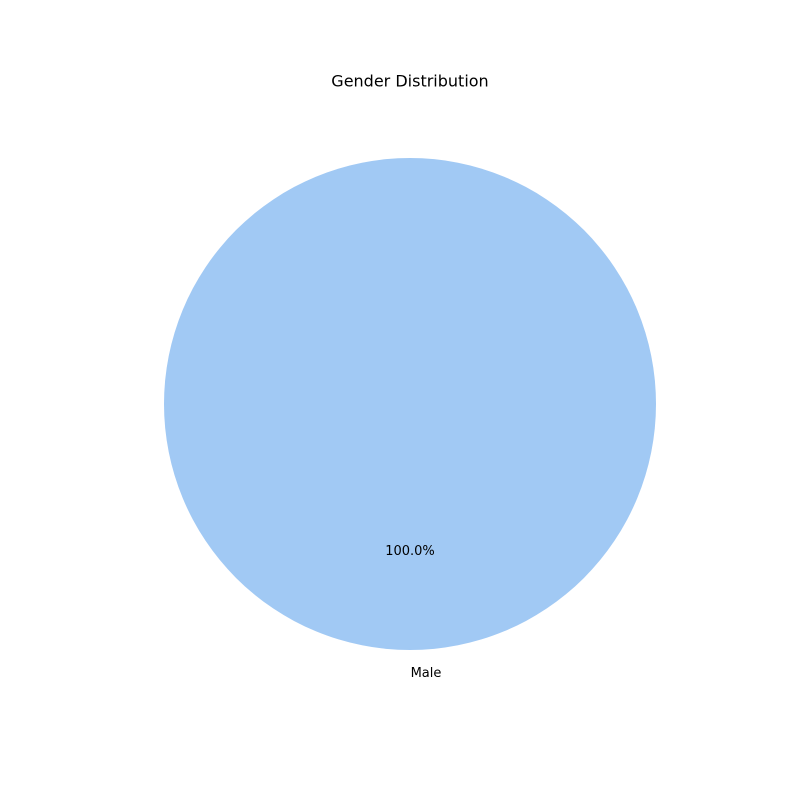 The height and width of the screenshot is (800, 800). What do you see at coordinates (413, 612) in the screenshot?
I see `pie-labels: Male 100.0%` at bounding box center [413, 612].